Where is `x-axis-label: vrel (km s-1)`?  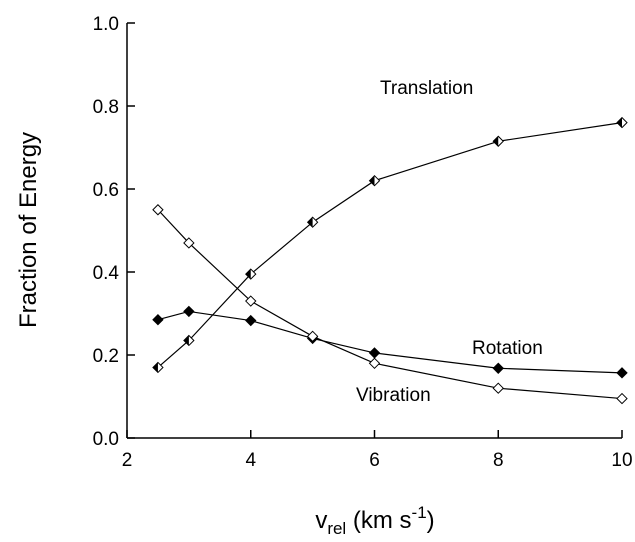 x-axis-label: vrel (km s-1) is located at coordinates (374, 520).